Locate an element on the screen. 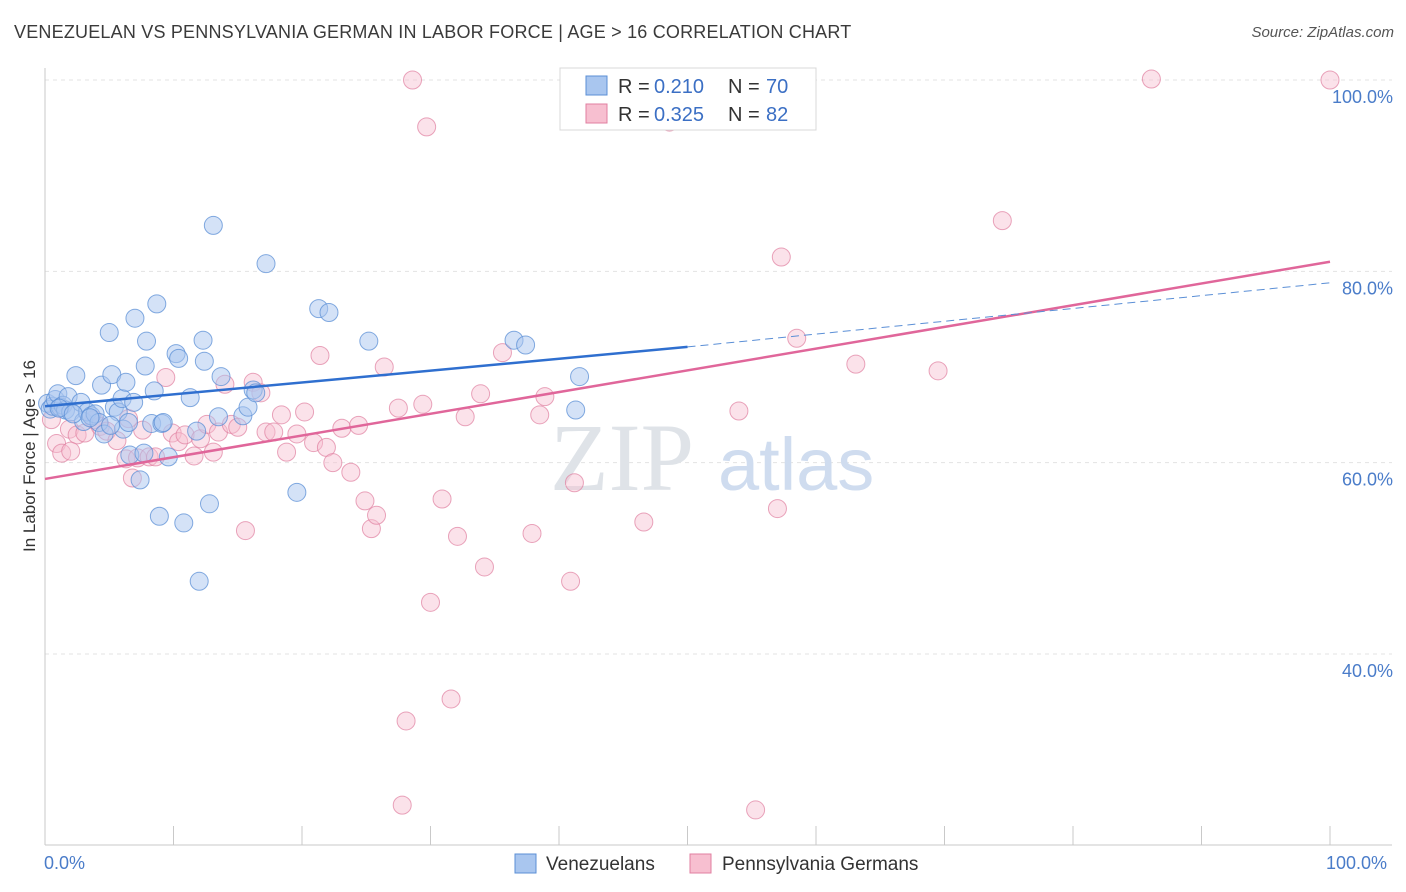 This screenshot has height=892, width=1406. legend-n-label-2: N = is located at coordinates (744, 115).